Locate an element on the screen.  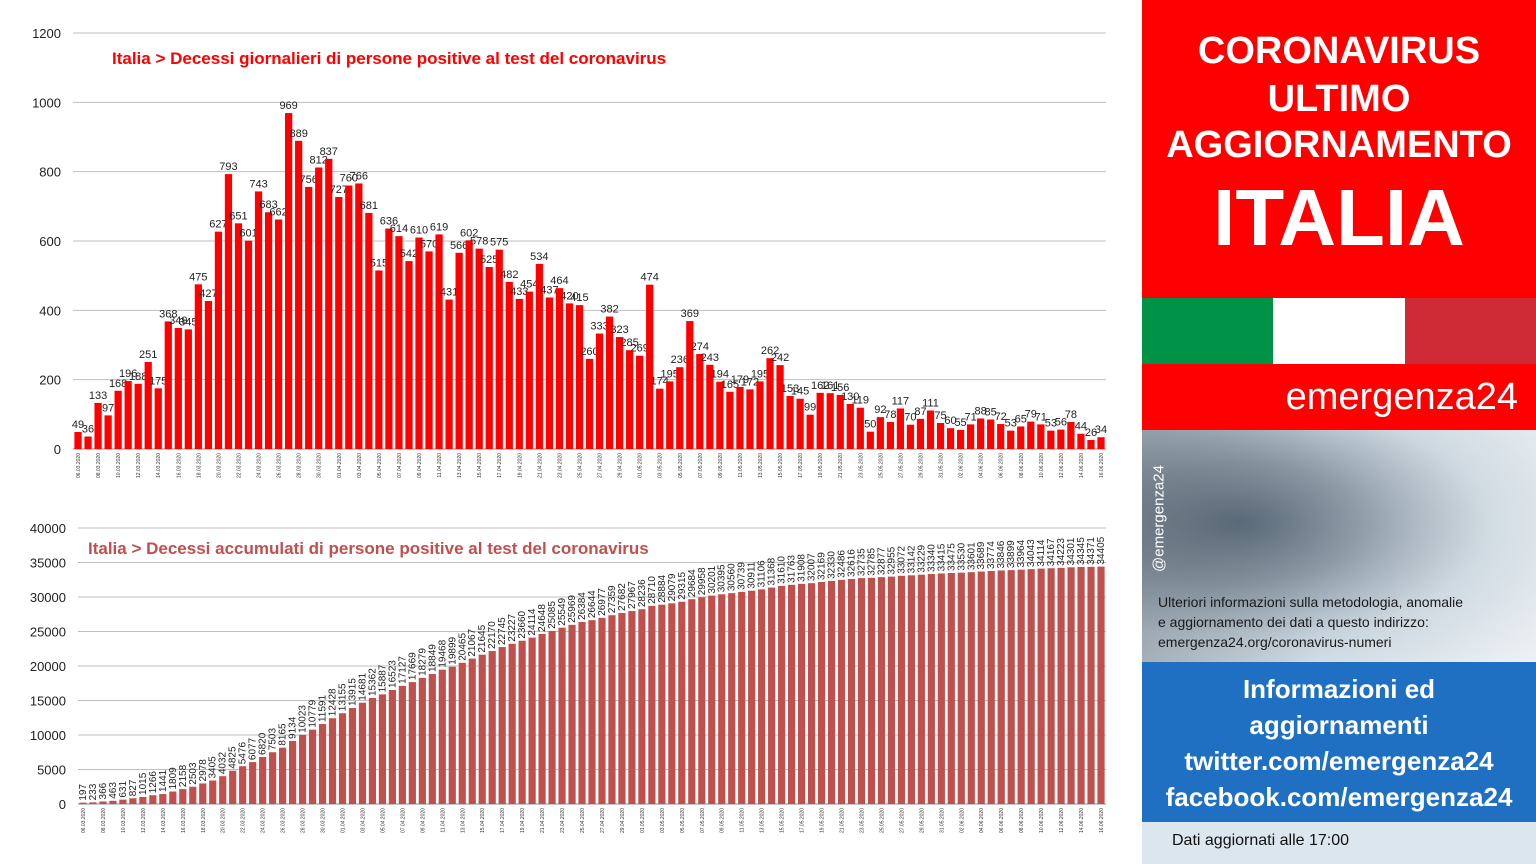
x-tick-label: 24.03.2020 is located at coordinates (260, 465).